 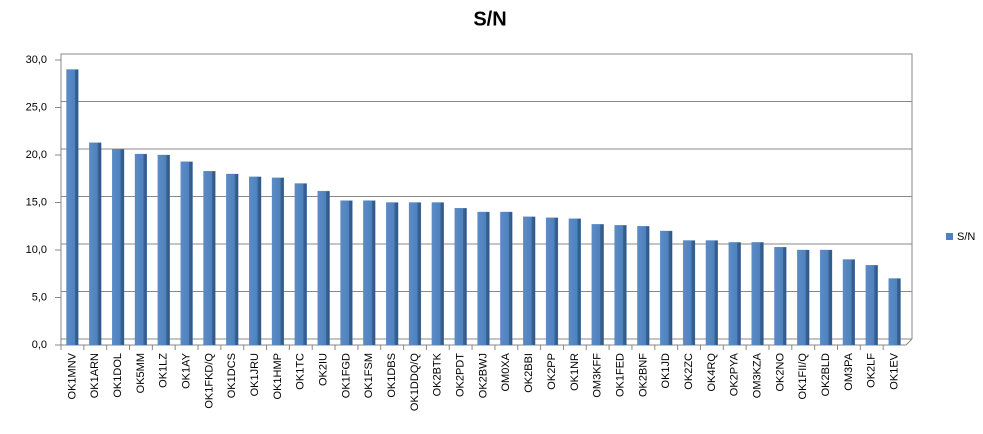 What do you see at coordinates (552, 371) in the screenshot?
I see `x-tick-label: OK2PP` at bounding box center [552, 371].